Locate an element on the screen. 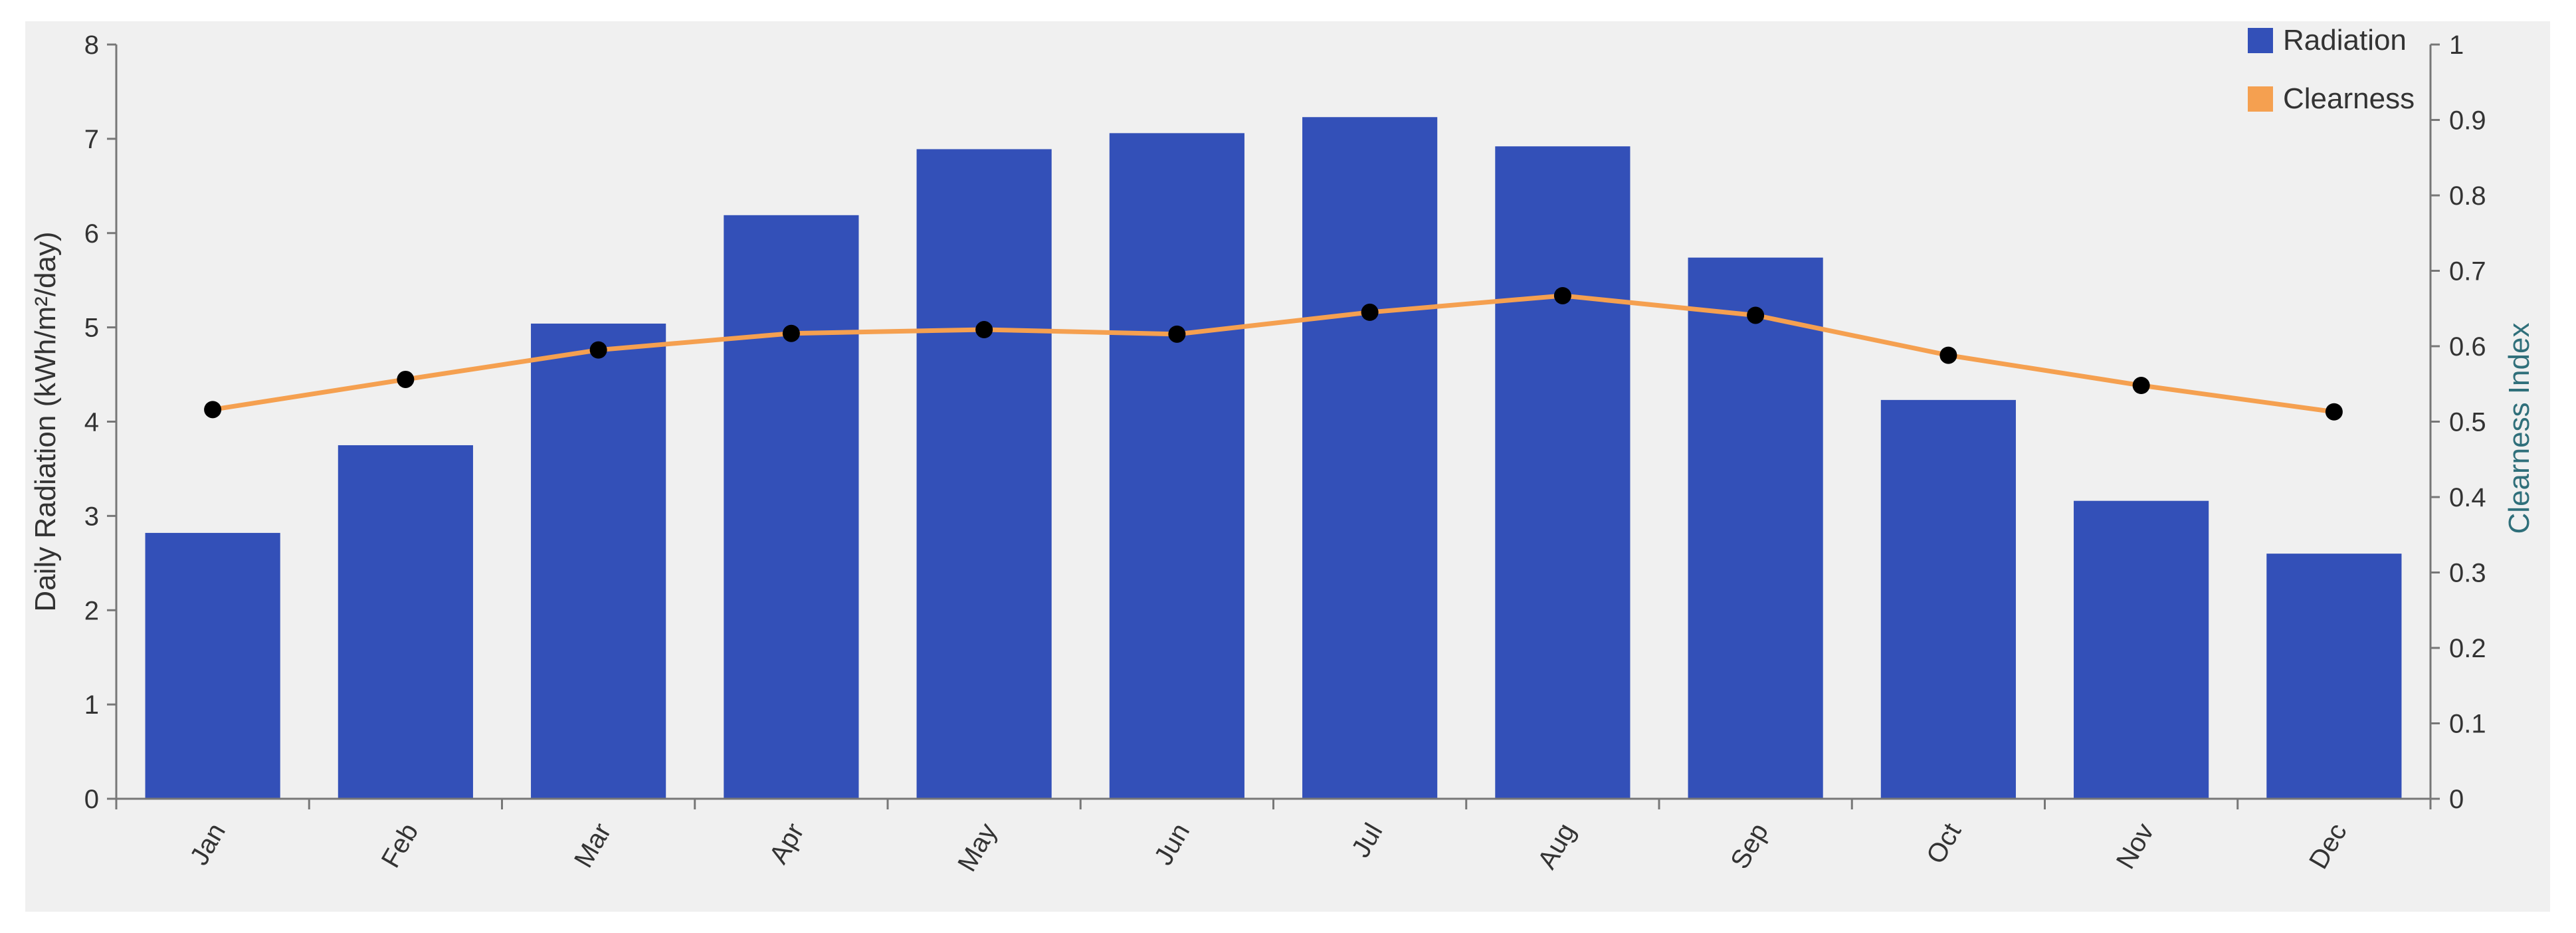  clearness-point-jun is located at coordinates (1177, 334).